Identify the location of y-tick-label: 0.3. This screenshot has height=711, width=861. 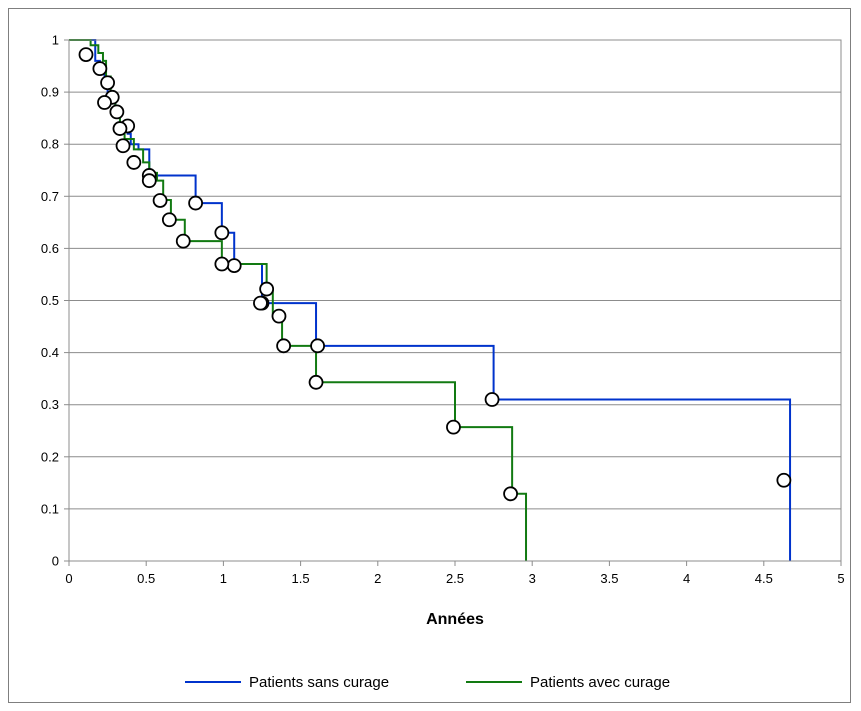
(50, 404).